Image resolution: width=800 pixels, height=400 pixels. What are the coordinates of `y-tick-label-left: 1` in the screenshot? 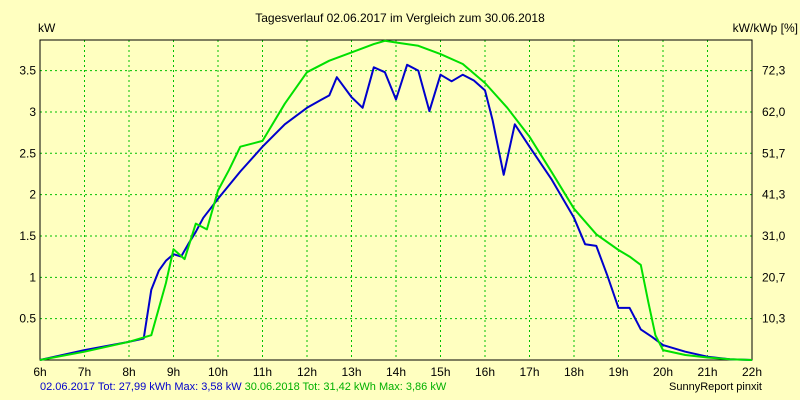 It's located at (32, 277).